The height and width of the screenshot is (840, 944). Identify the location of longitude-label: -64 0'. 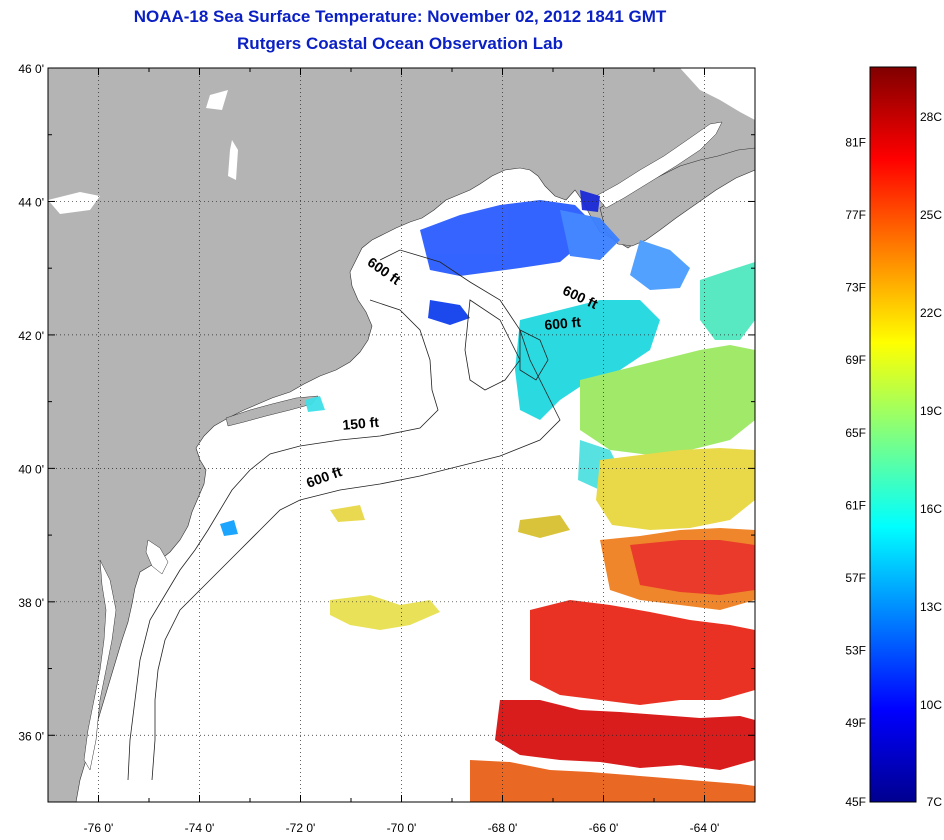
(705, 828).